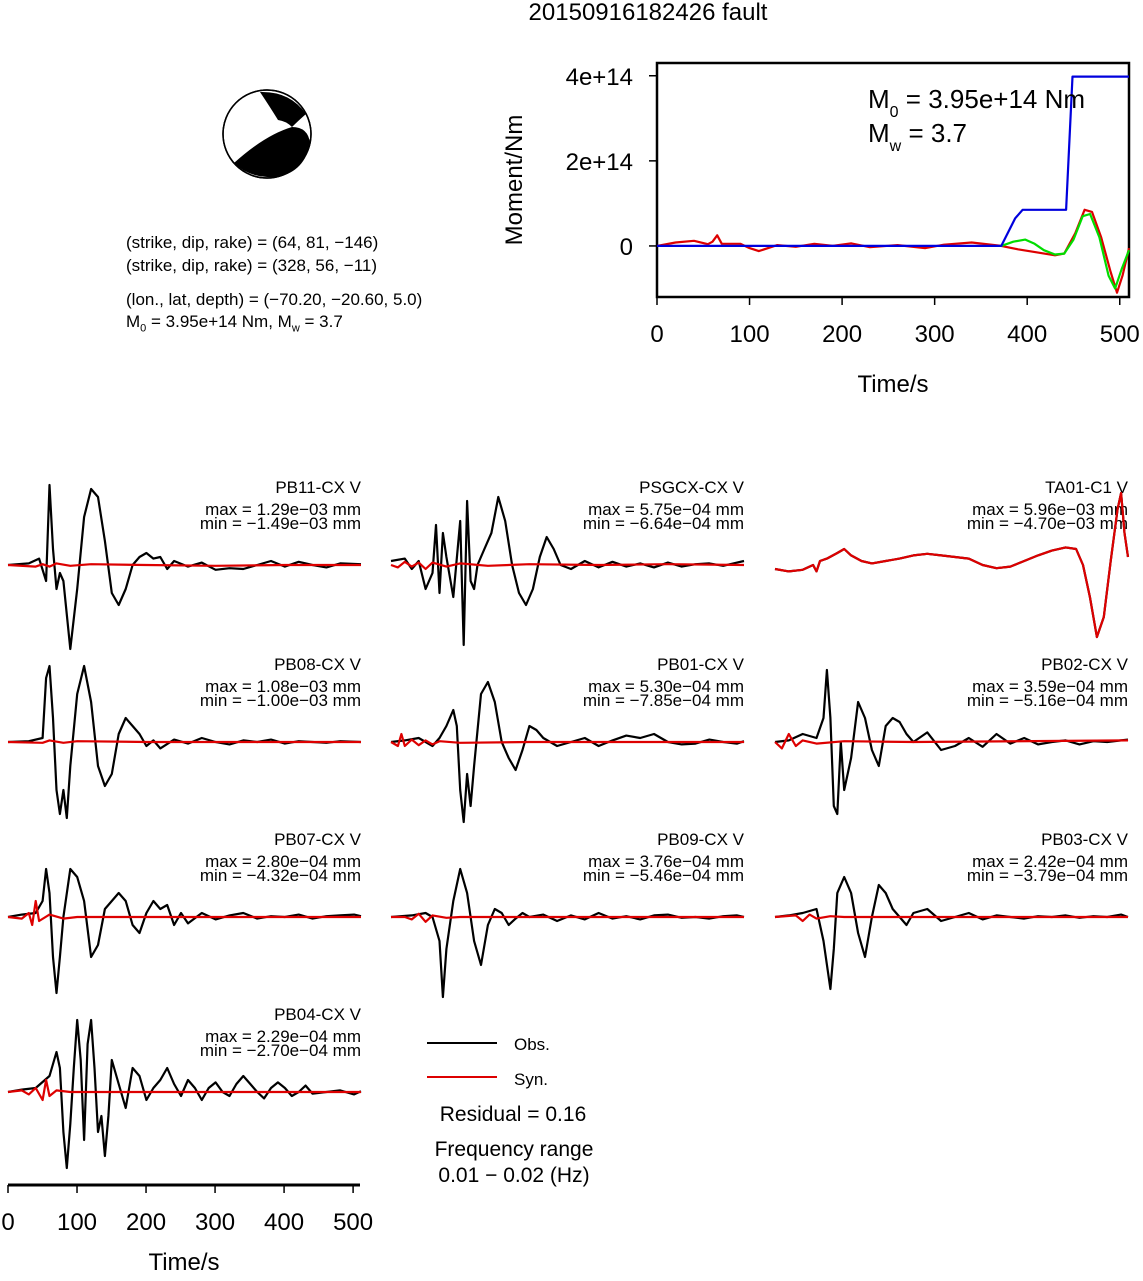 Image resolution: width=1143 pixels, height=1281 pixels. What do you see at coordinates (283, 861) in the screenshot?
I see `station-max: max = 2.80e−04 mm` at bounding box center [283, 861].